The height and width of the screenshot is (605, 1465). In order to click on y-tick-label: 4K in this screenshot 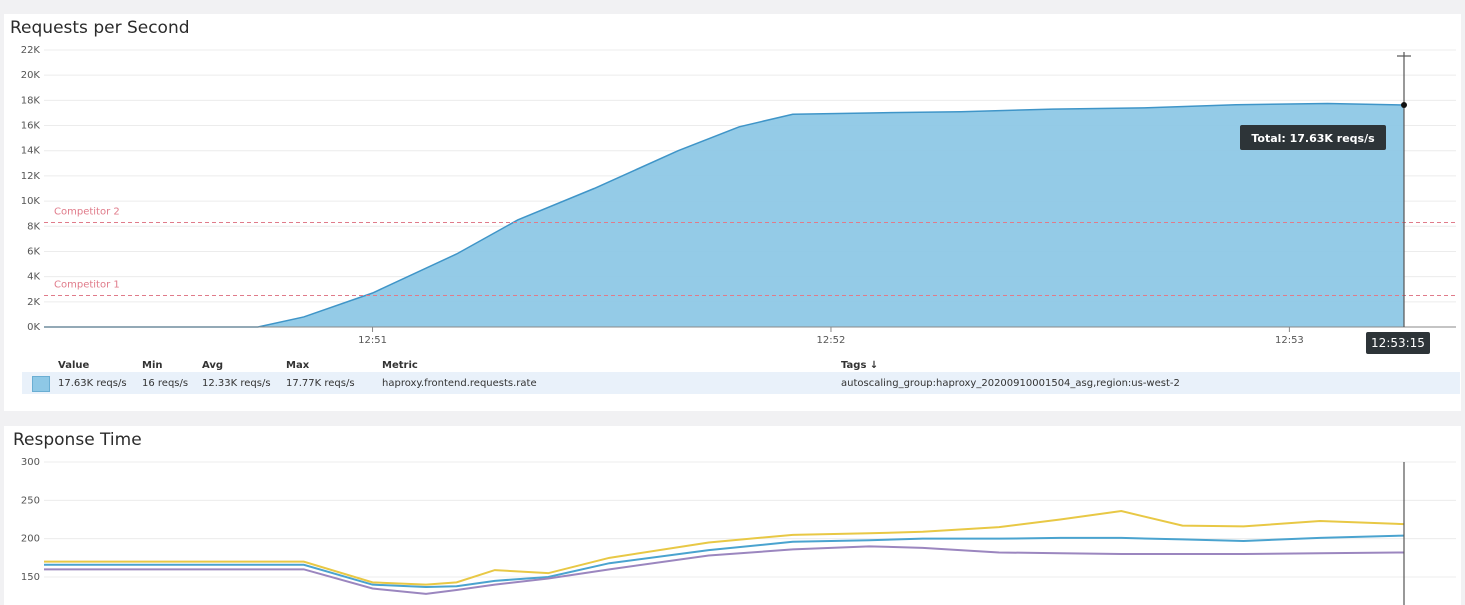, I will do `click(33, 277)`.